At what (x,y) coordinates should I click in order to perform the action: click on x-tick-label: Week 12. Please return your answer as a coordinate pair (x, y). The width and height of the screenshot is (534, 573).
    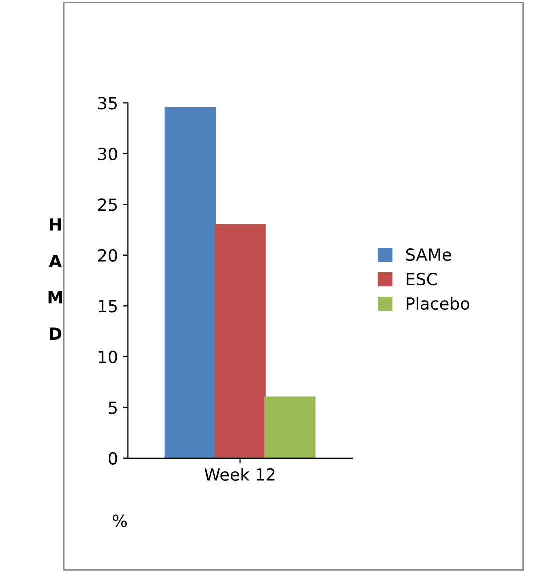
    Looking at the image, I should click on (239, 475).